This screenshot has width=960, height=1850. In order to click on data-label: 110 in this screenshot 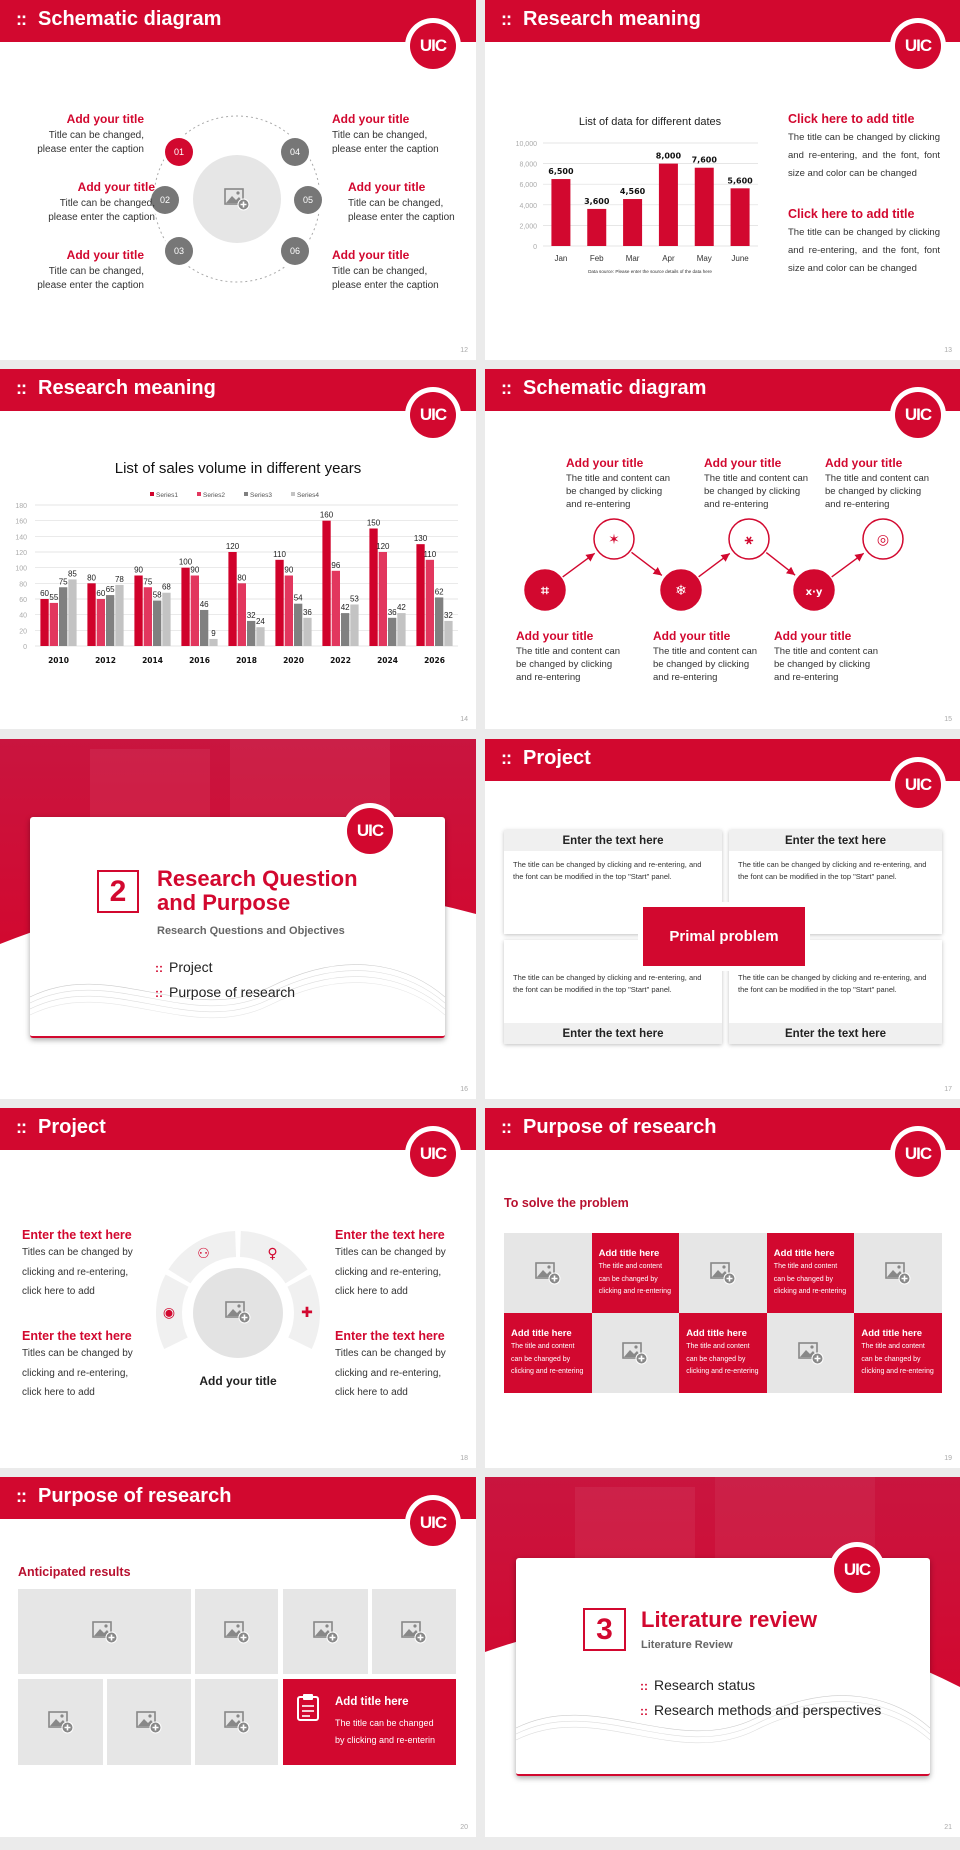, I will do `click(279, 554)`.